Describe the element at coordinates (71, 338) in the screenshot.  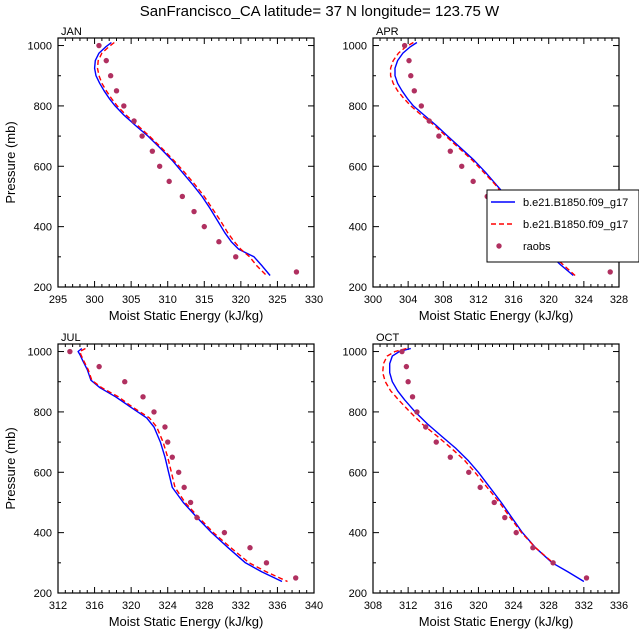
I see `panel-title: JUL` at that location.